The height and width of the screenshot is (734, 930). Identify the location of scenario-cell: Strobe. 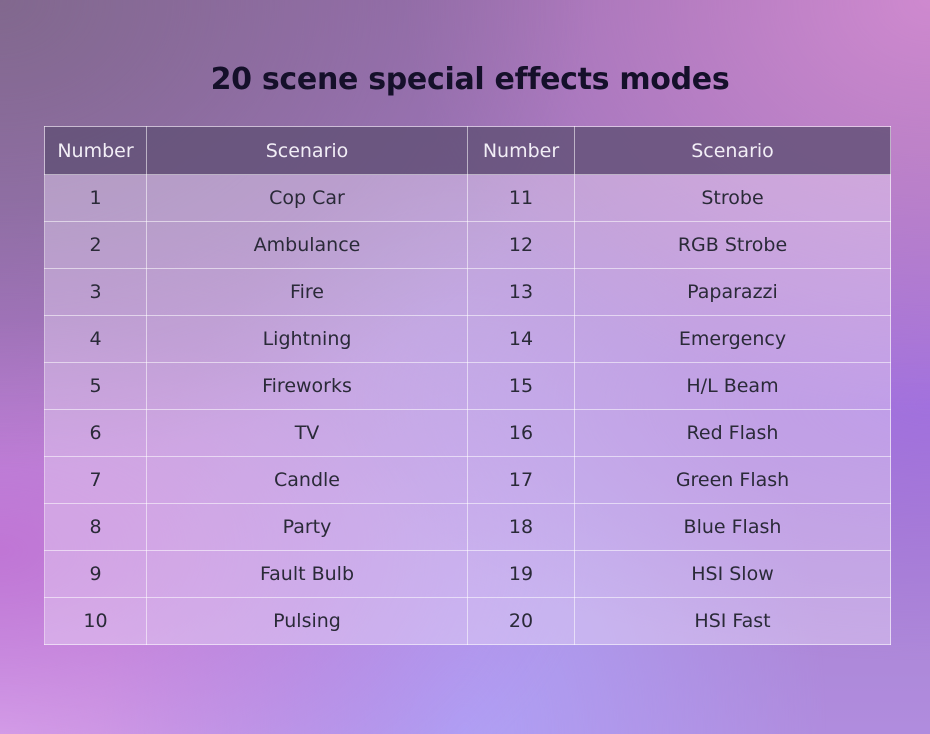
(732, 198).